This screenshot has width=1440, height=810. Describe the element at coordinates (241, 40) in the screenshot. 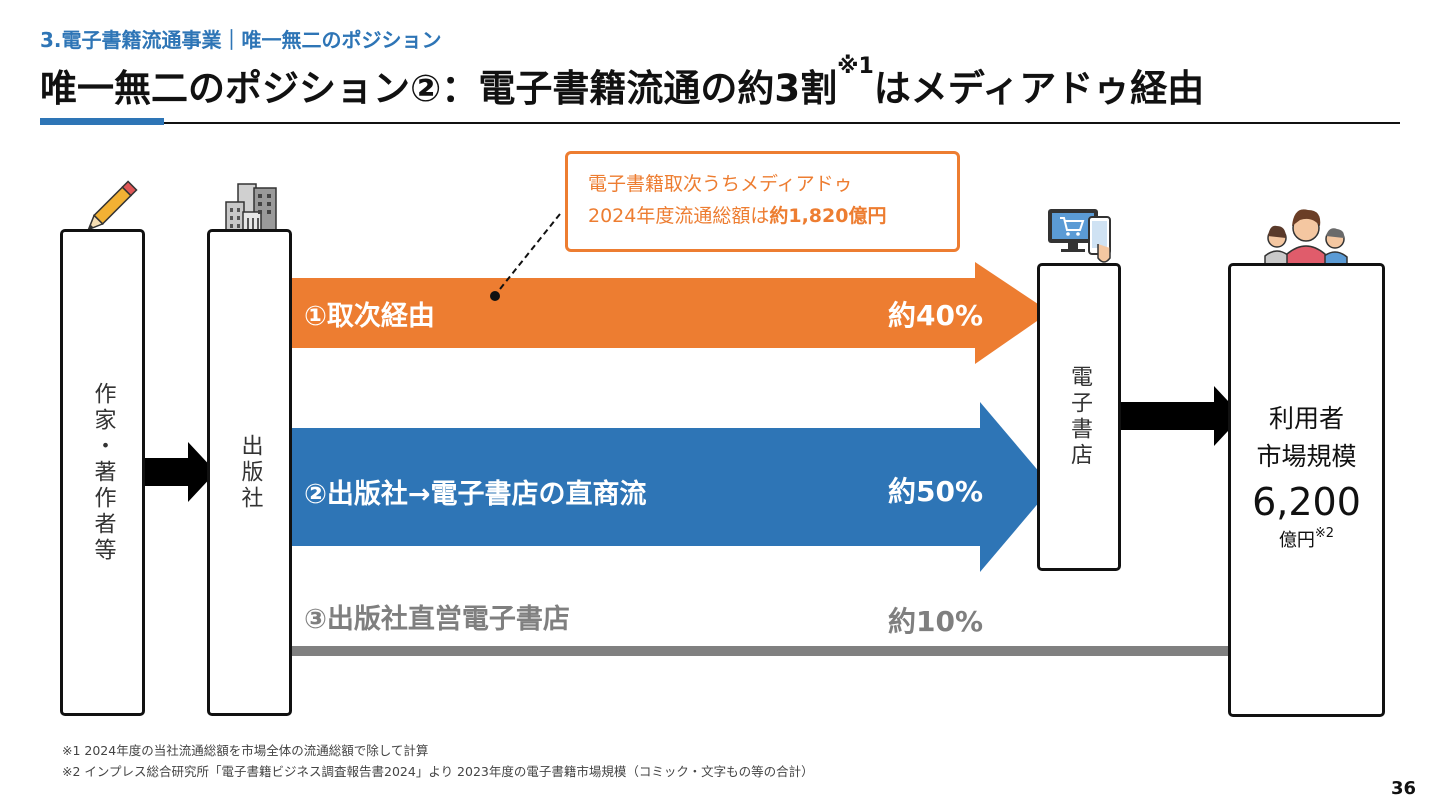

I see `breadcrumb: 3.電子書籍流通事業｜唯一無二のポジション` at that location.